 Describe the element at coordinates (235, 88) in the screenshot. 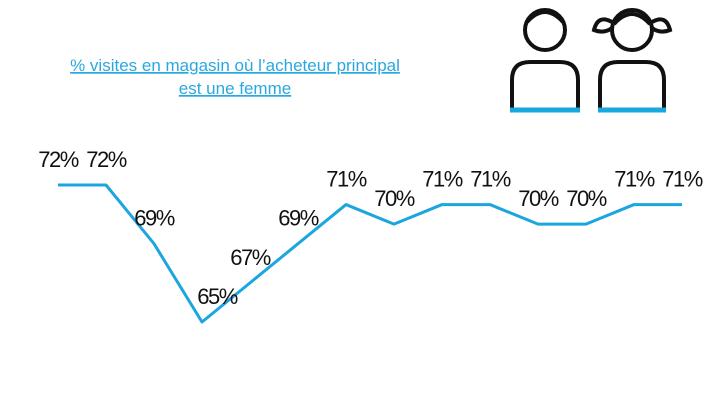

I see `chart-title: est une femme` at that location.